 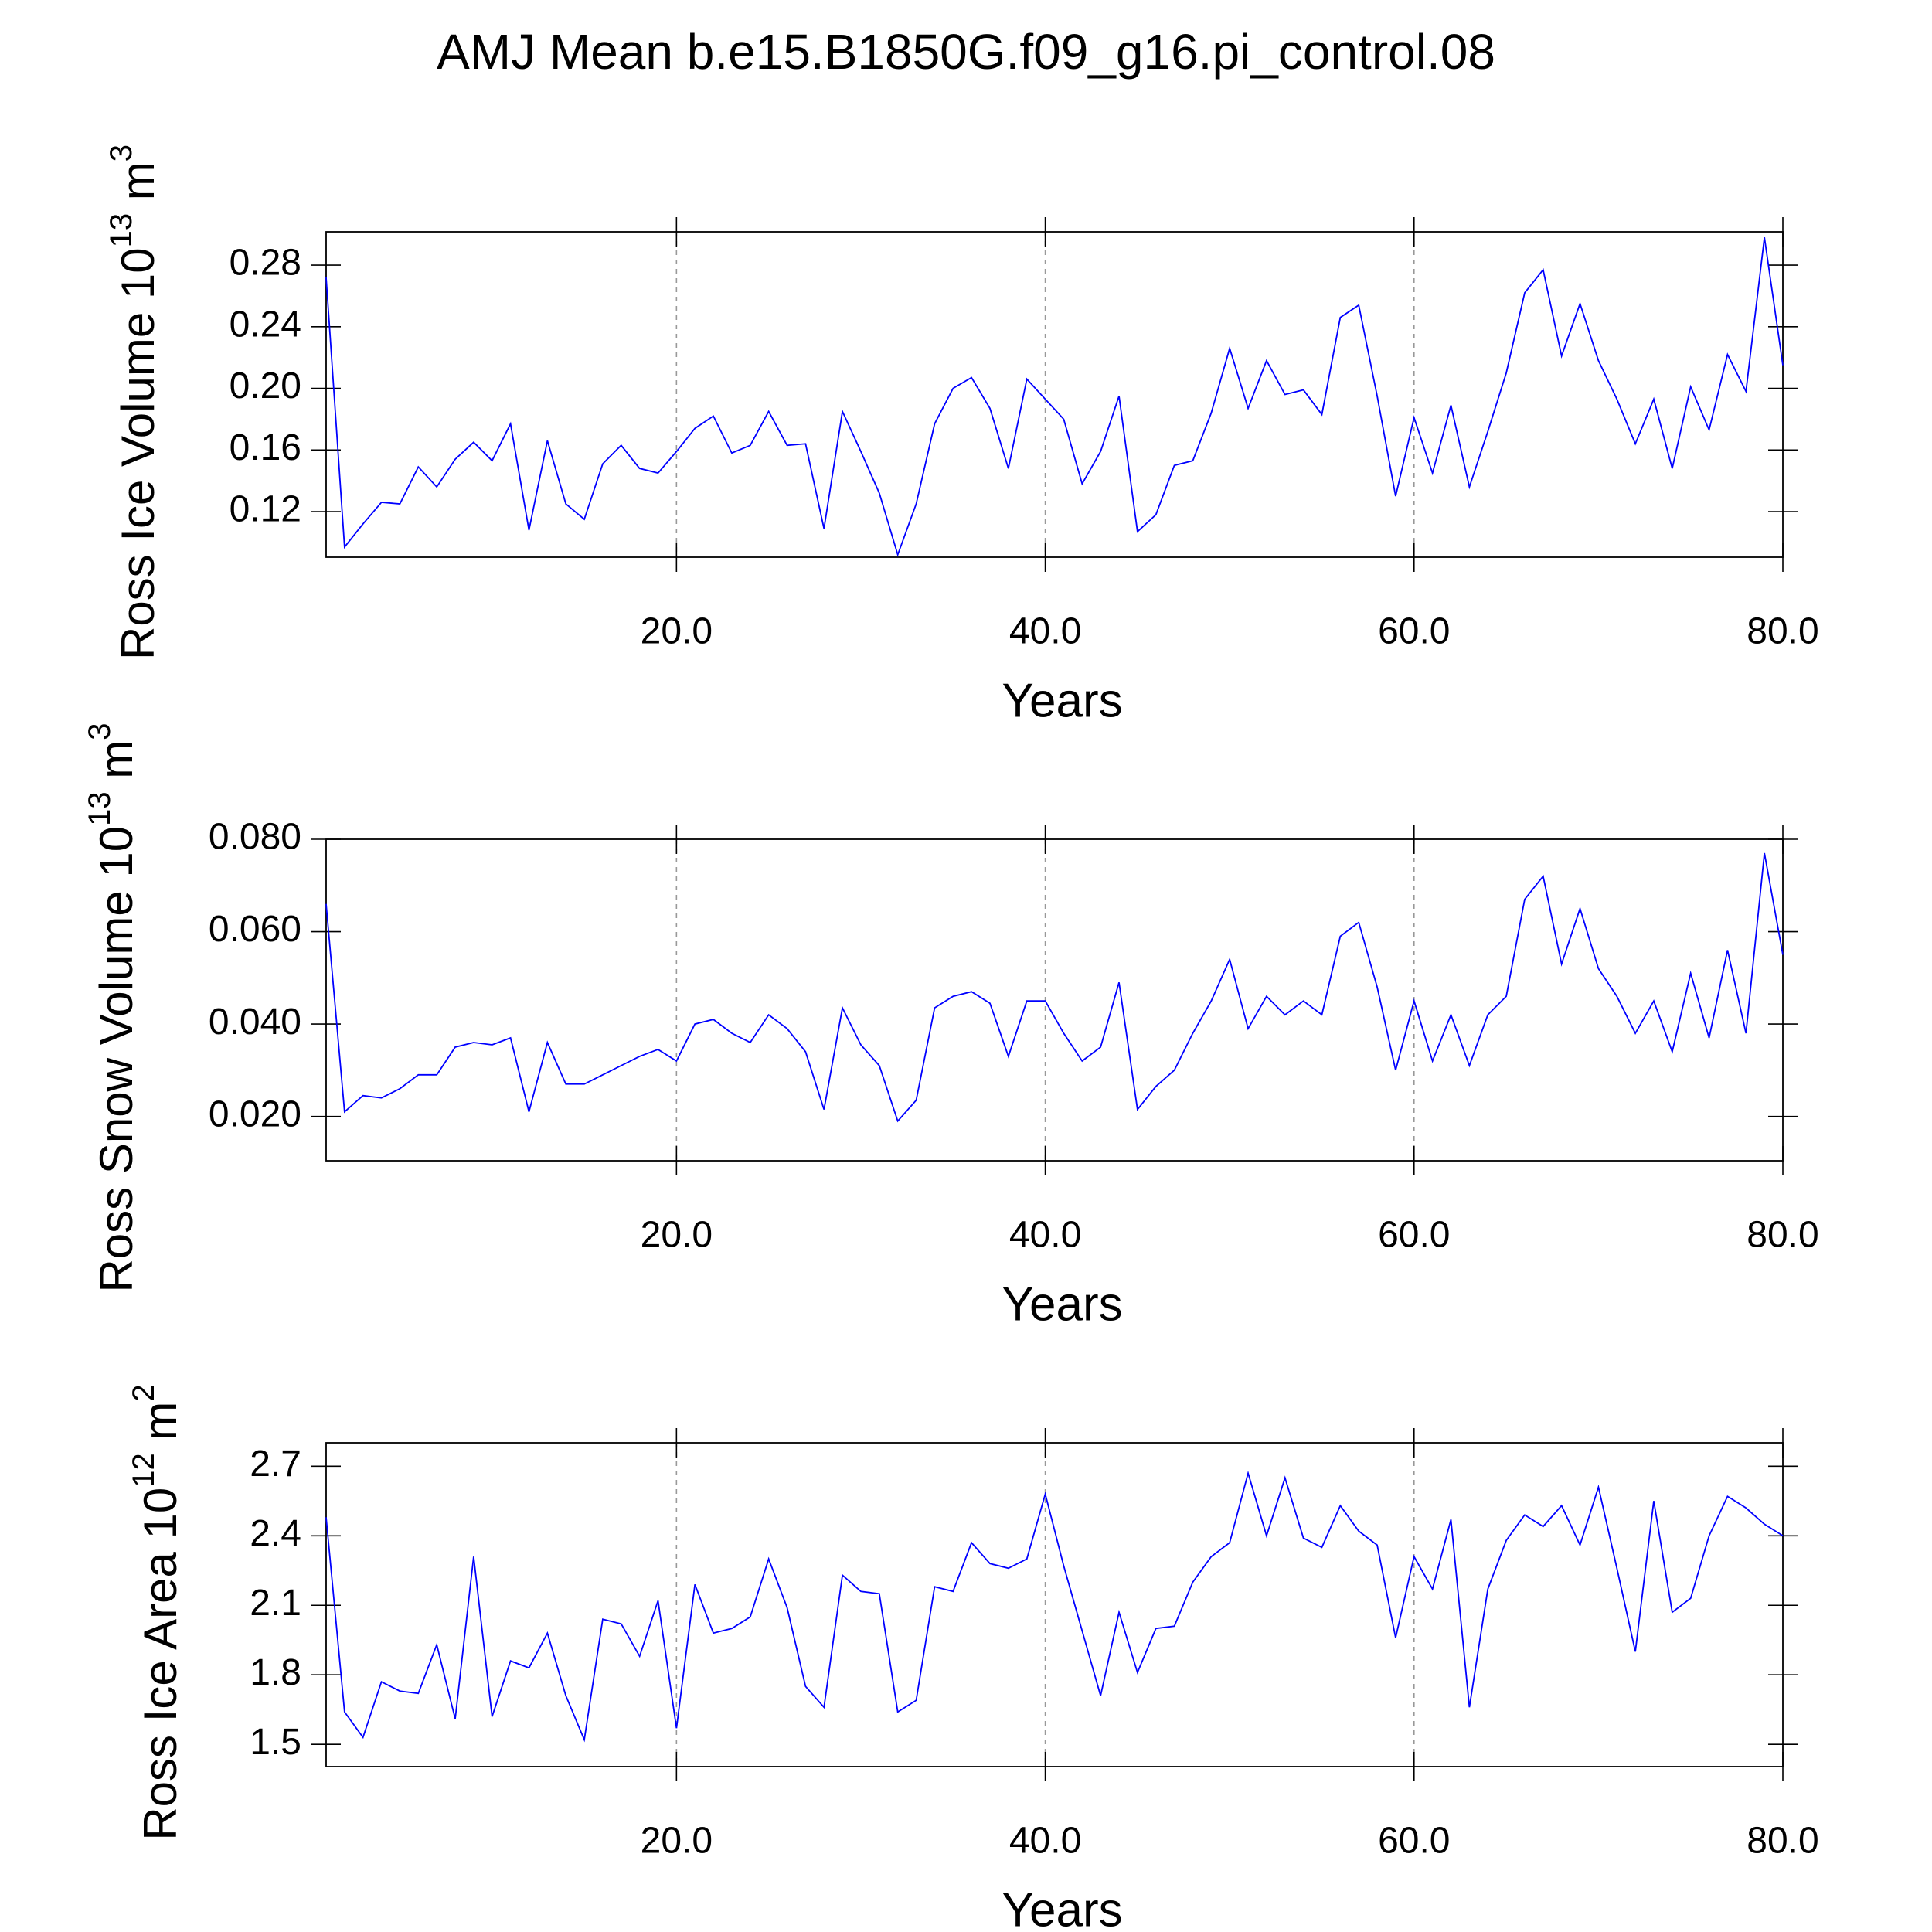 What do you see at coordinates (266, 447) in the screenshot?
I see `y-tick-label: 0.16` at bounding box center [266, 447].